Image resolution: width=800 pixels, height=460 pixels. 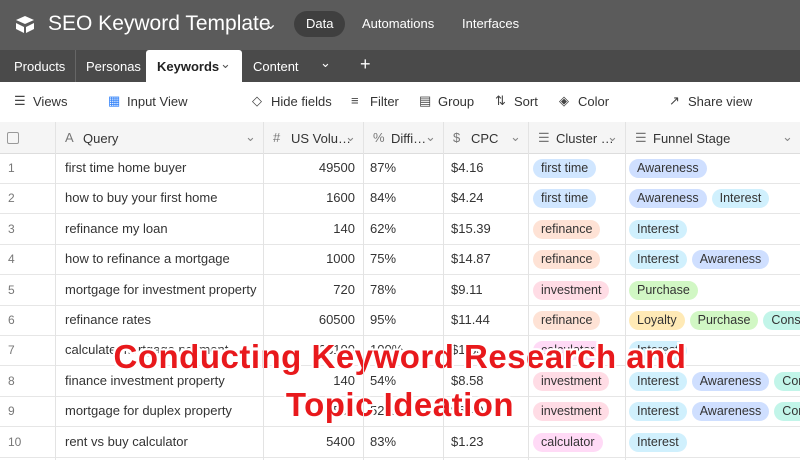 I want to click on funnel-cell: InterestAwarenessConsideration, so click(x=714, y=411).